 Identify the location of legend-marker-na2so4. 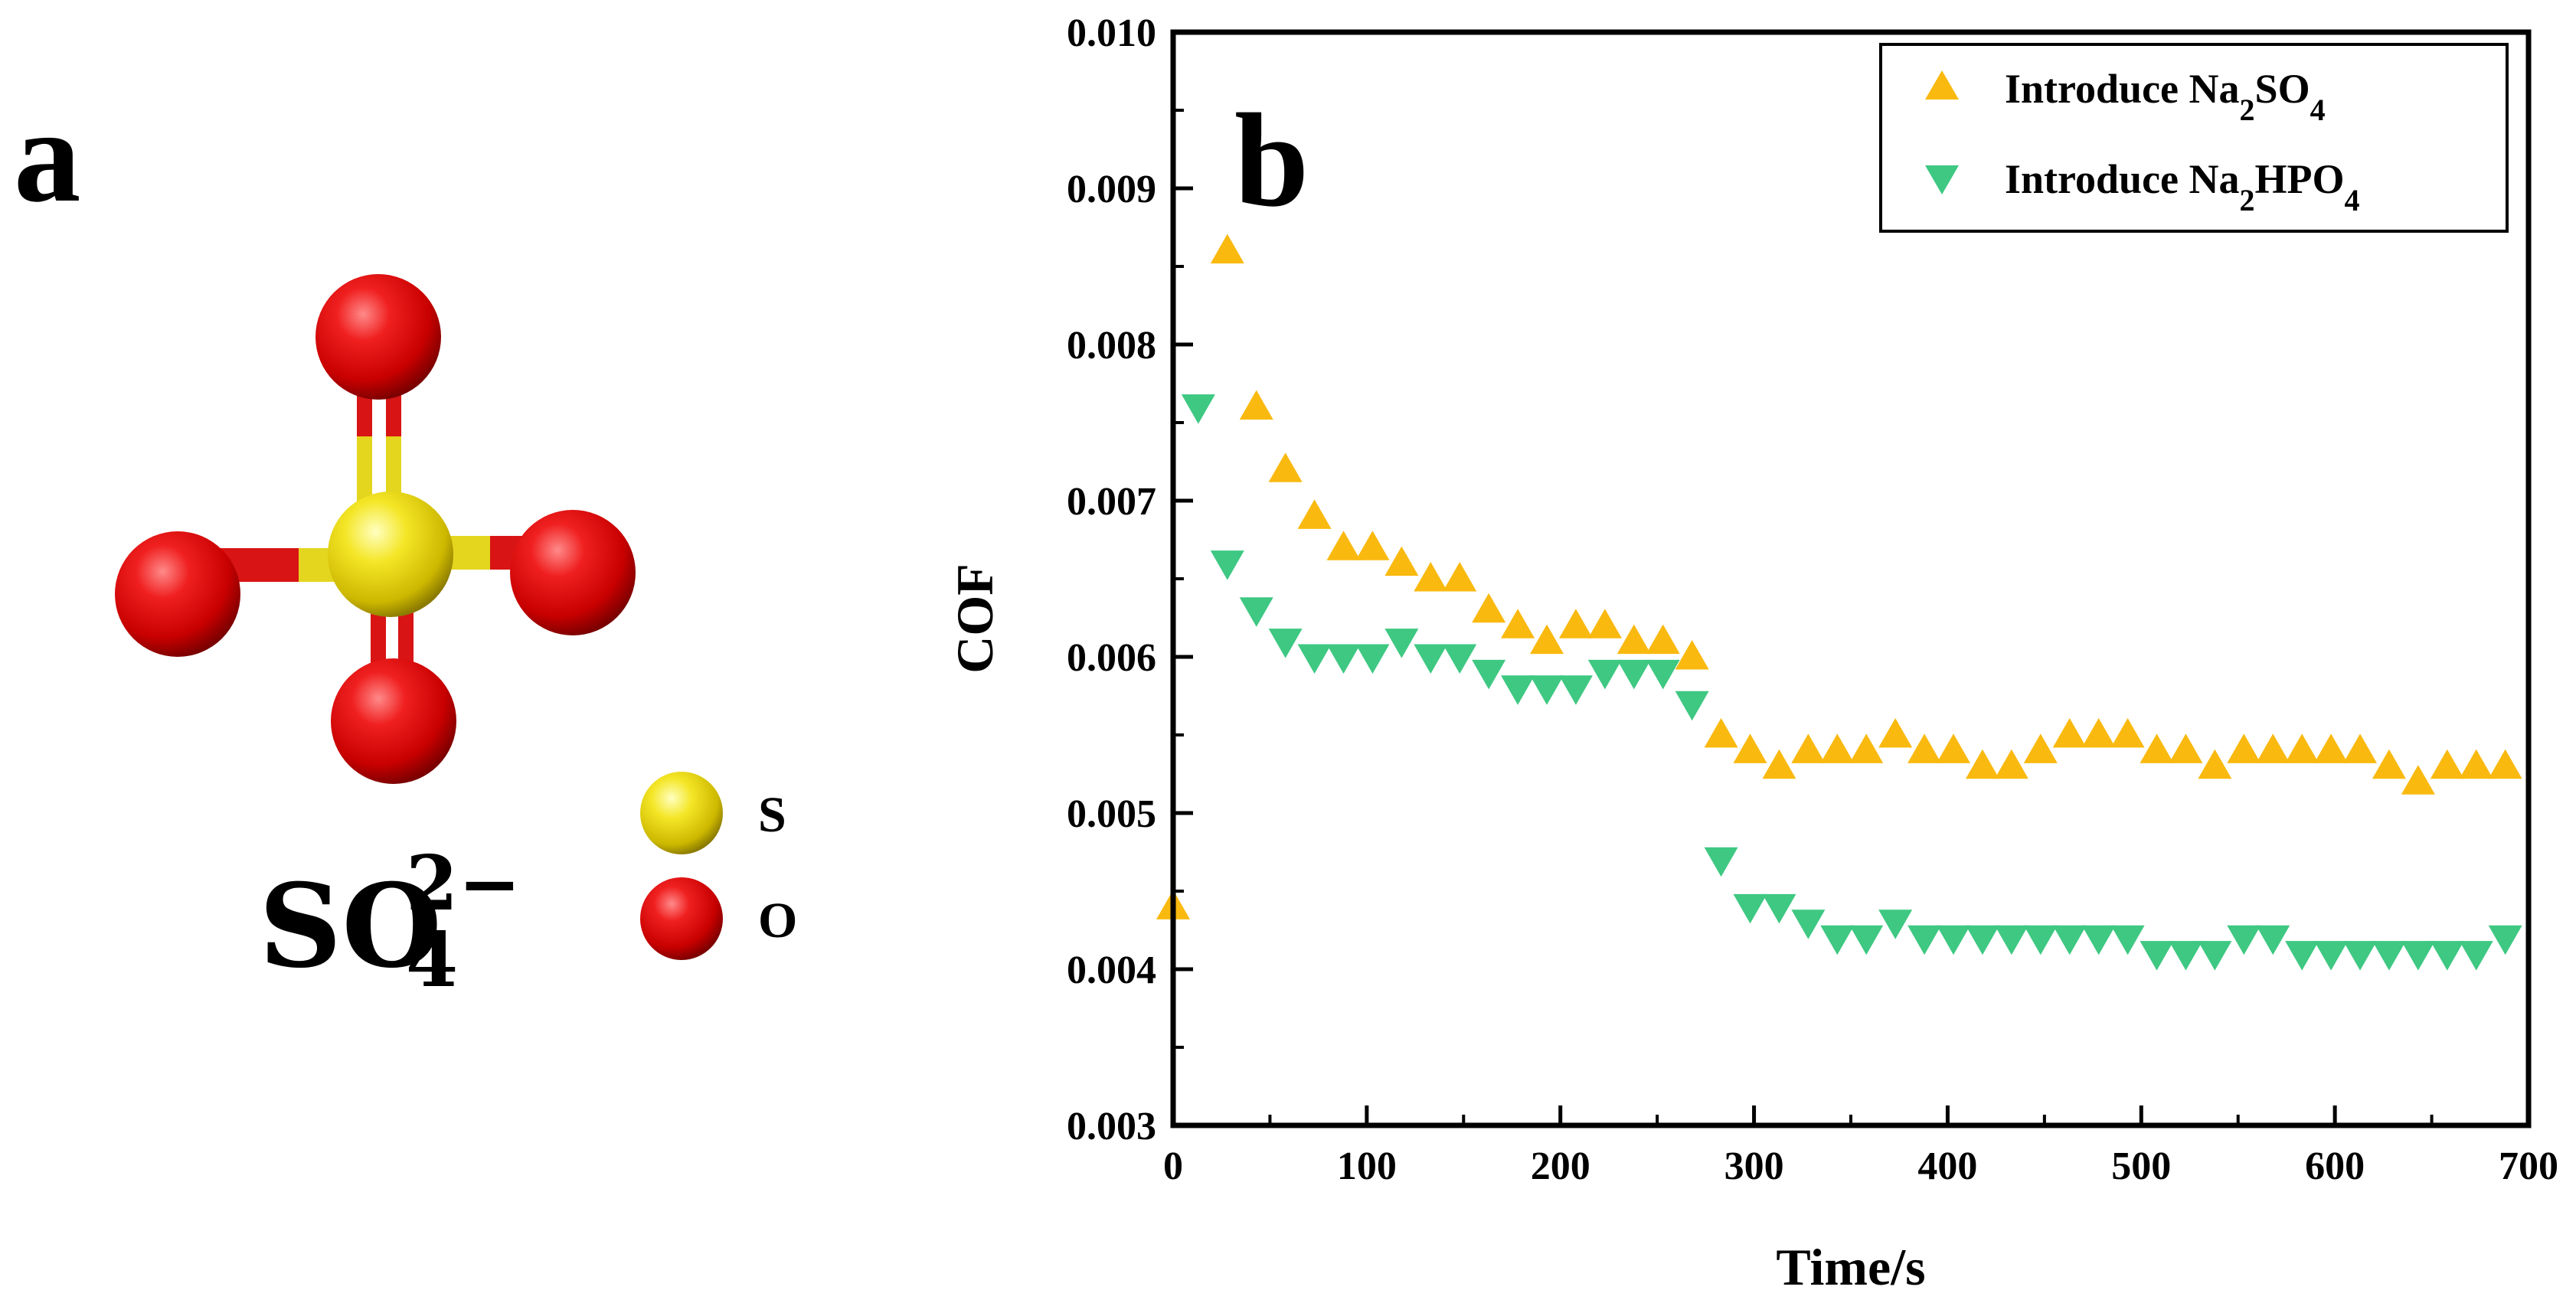
(1942, 85).